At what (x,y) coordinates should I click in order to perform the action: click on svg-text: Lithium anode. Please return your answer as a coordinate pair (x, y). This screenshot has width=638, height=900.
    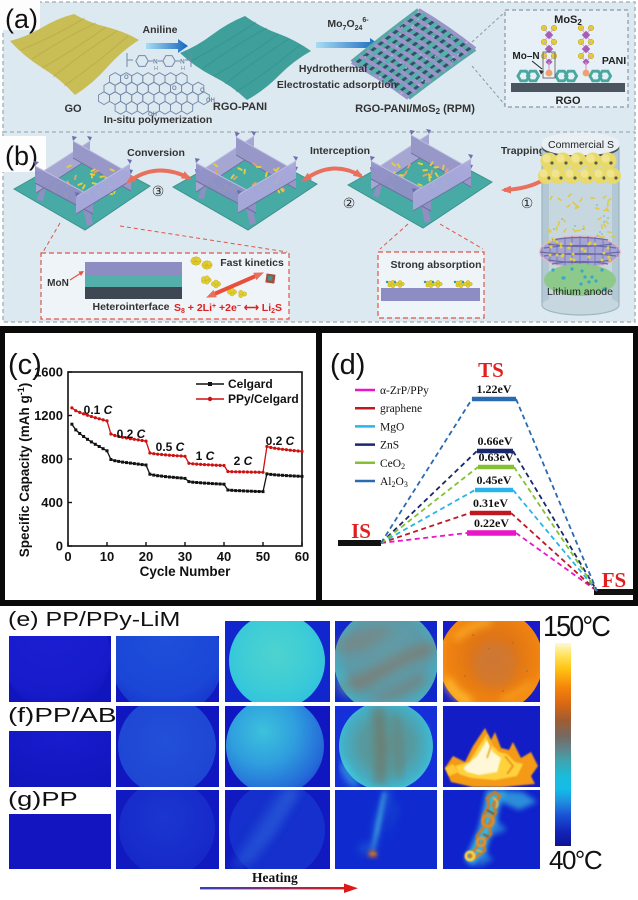
    Looking at the image, I should click on (580, 292).